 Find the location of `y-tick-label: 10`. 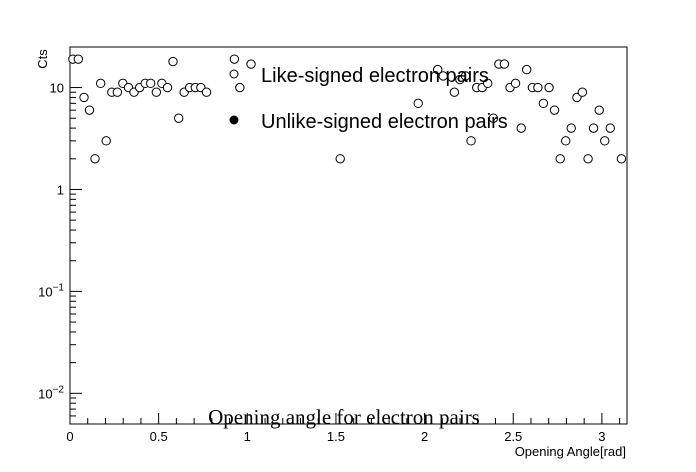

y-tick-label: 10 is located at coordinates (57, 88).